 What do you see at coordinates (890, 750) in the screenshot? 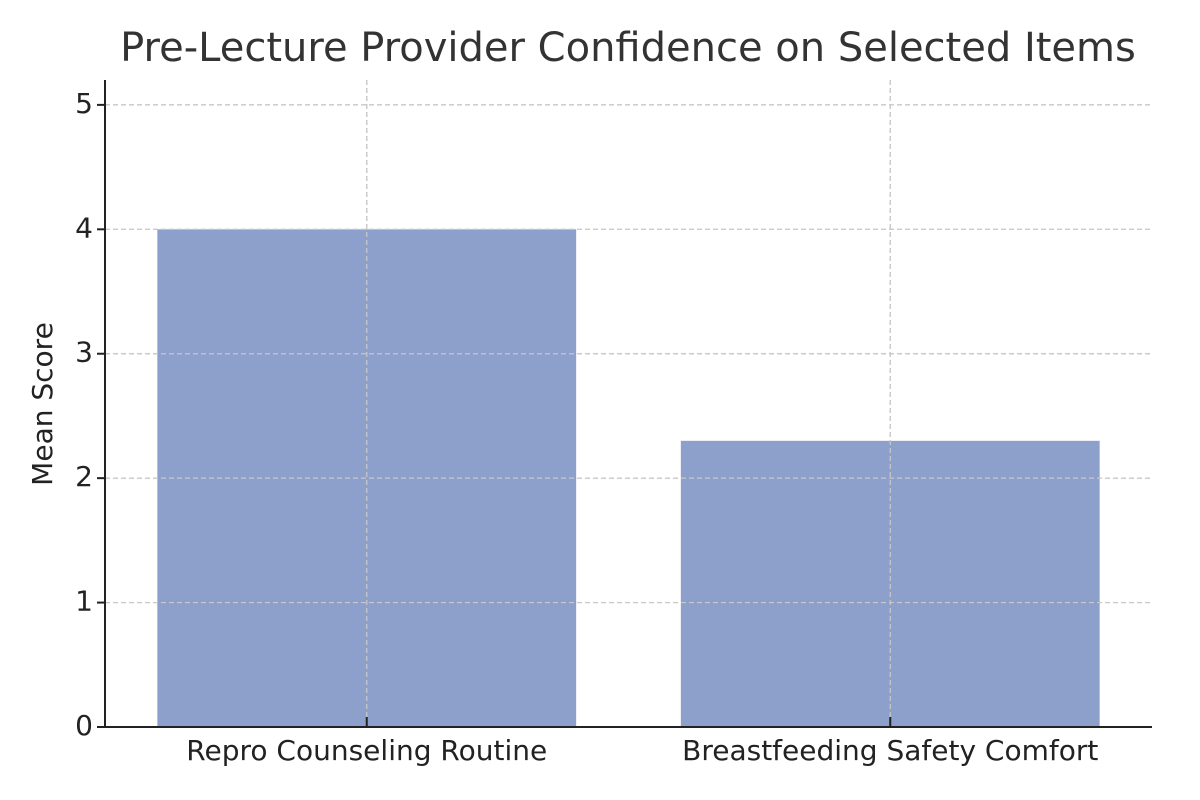
I see `x-tick-label: Breastfeeding Safety Comfort` at bounding box center [890, 750].